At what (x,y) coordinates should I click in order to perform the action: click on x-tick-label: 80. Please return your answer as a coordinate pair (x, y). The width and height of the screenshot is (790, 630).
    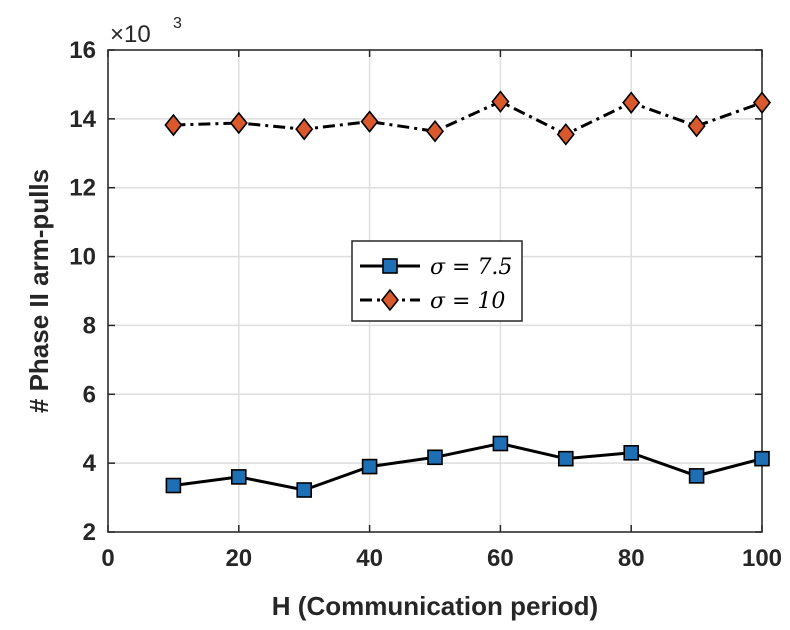
    Looking at the image, I should click on (631, 558).